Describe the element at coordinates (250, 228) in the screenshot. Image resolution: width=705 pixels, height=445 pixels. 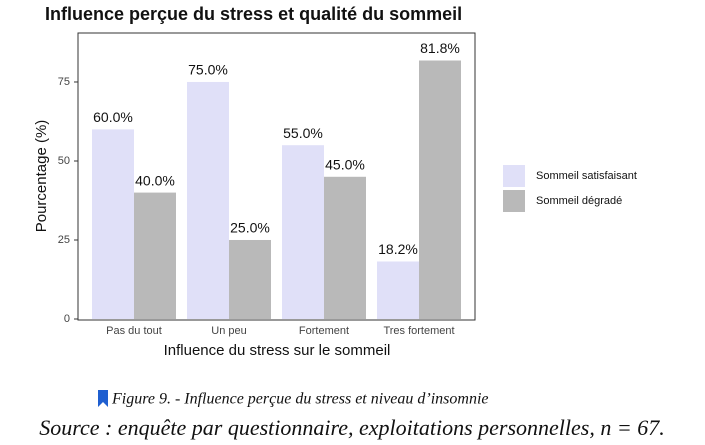
I see `value-label: 25.0%` at that location.